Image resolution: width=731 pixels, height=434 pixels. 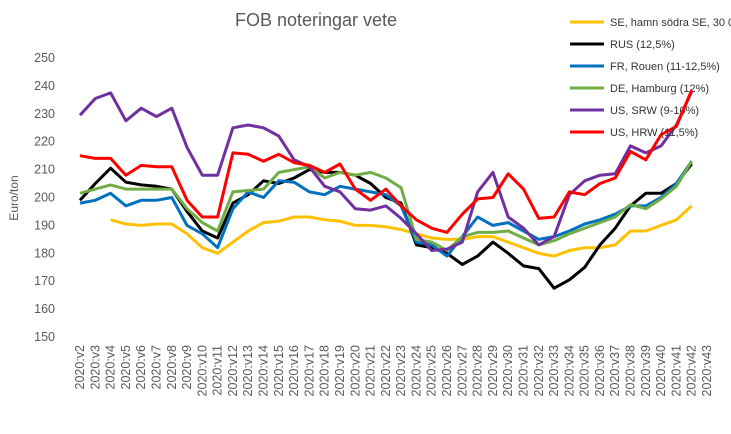 What do you see at coordinates (95, 367) in the screenshot?
I see `x-tick-label: 2020:v3` at bounding box center [95, 367].